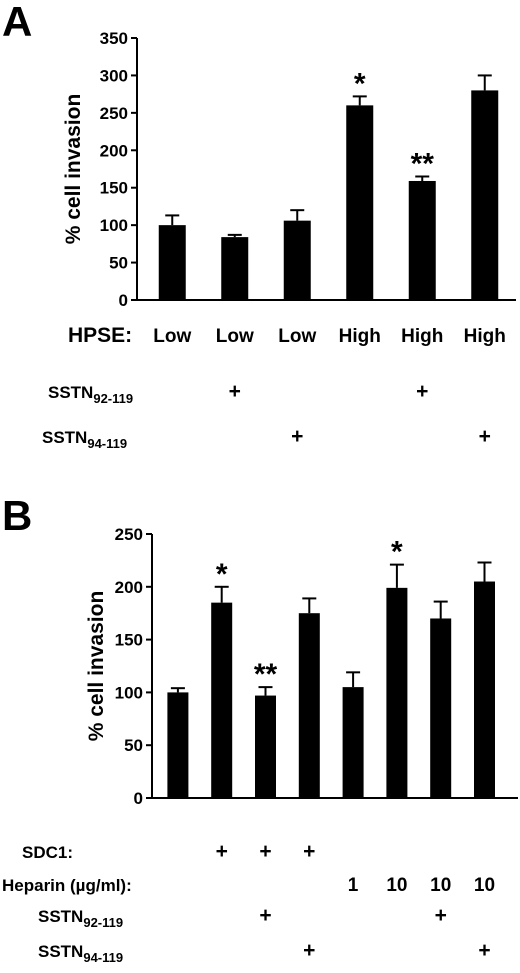 This screenshot has height=973, width=520. What do you see at coordinates (100, 335) in the screenshot?
I see `row-label: HPSE:` at bounding box center [100, 335].